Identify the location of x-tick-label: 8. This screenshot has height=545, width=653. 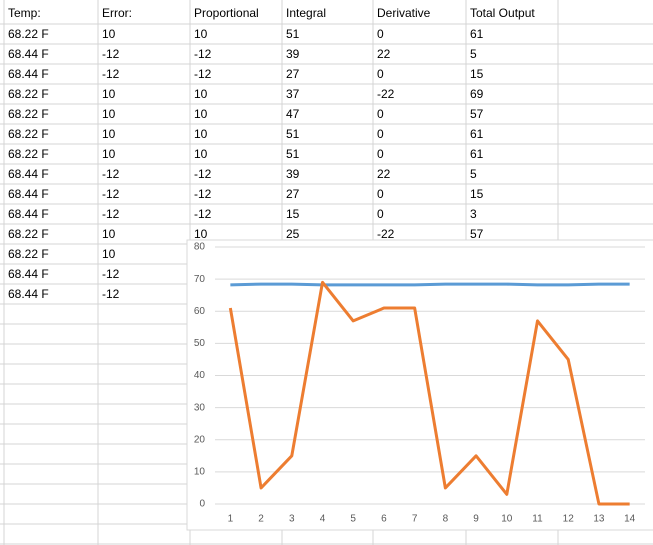
(446, 519).